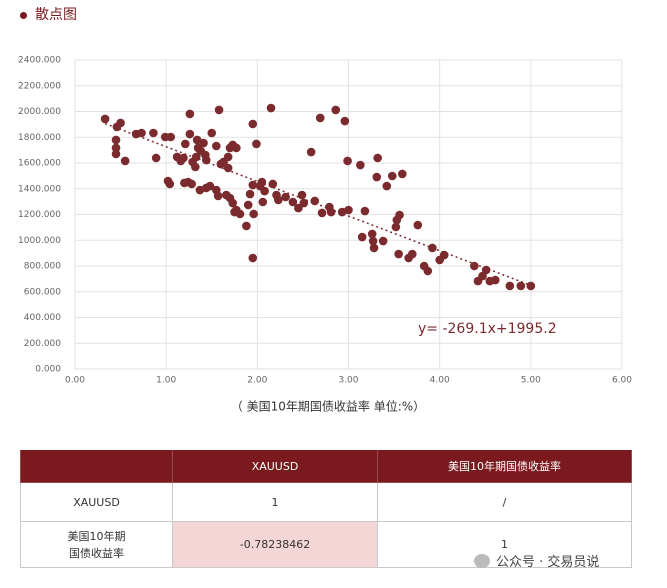 The height and width of the screenshot is (588, 667). Describe the element at coordinates (96, 545) in the screenshot. I see `table-cell: 美国10年期 国债收益率` at that location.